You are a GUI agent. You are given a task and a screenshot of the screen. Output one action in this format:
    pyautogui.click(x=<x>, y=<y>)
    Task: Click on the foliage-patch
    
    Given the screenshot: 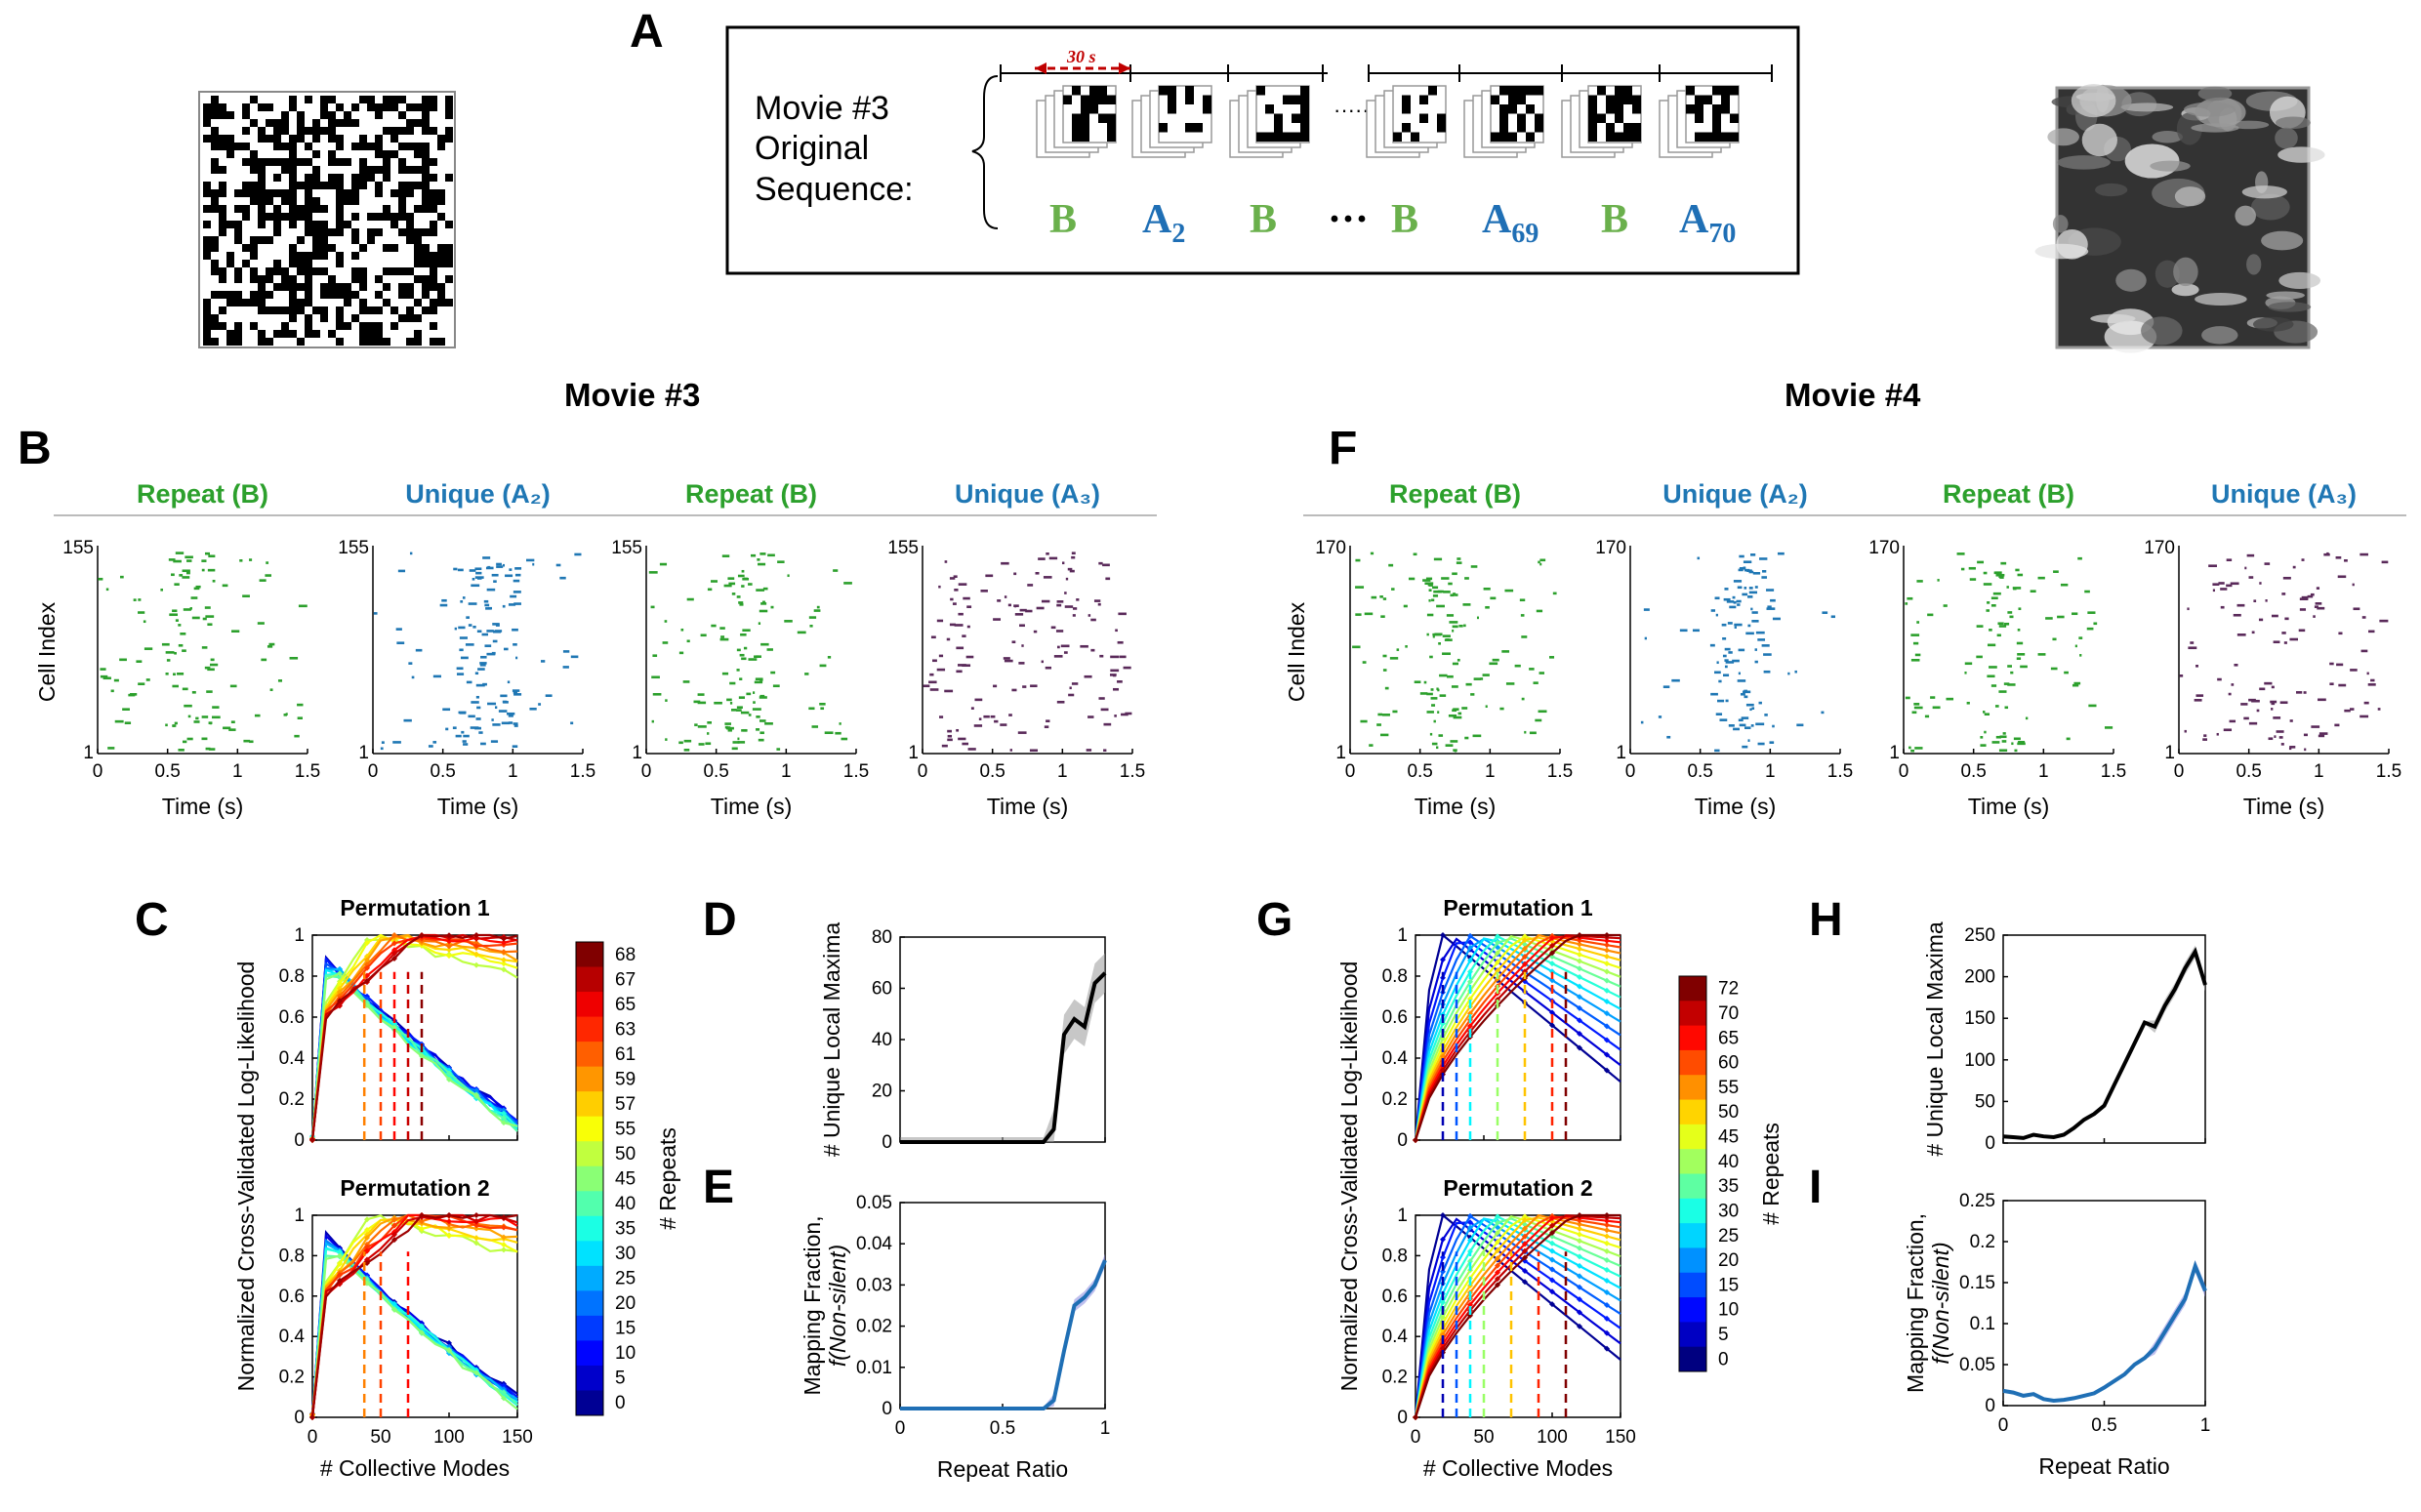 What is the action you would take?
    pyautogui.click(x=2084, y=162)
    